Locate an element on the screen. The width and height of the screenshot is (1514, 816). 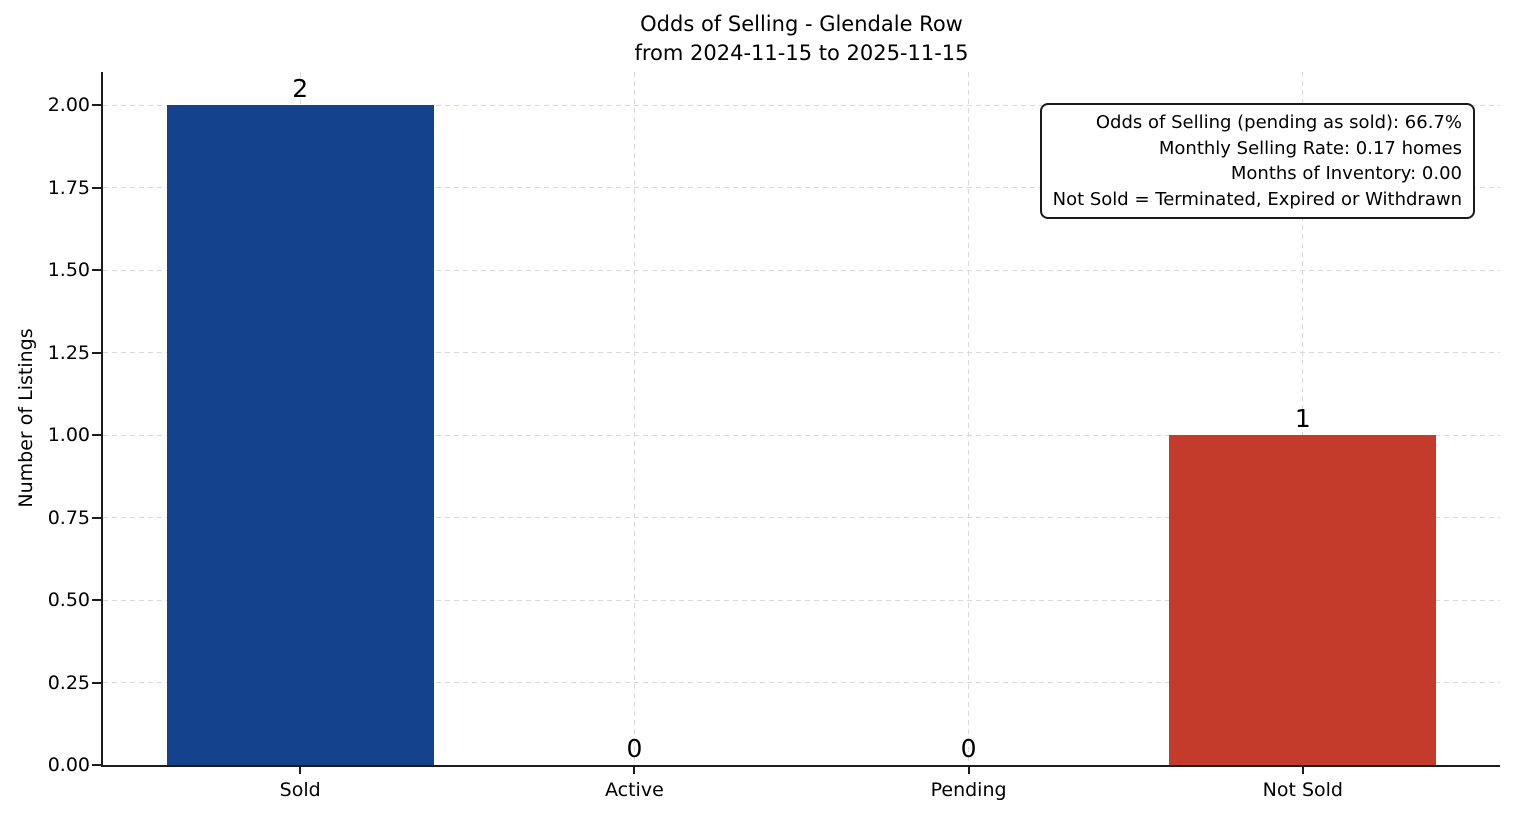
annotation-line-monthly-rate: Monthly Selling Rate: 0.17 homes is located at coordinates (1310, 148).